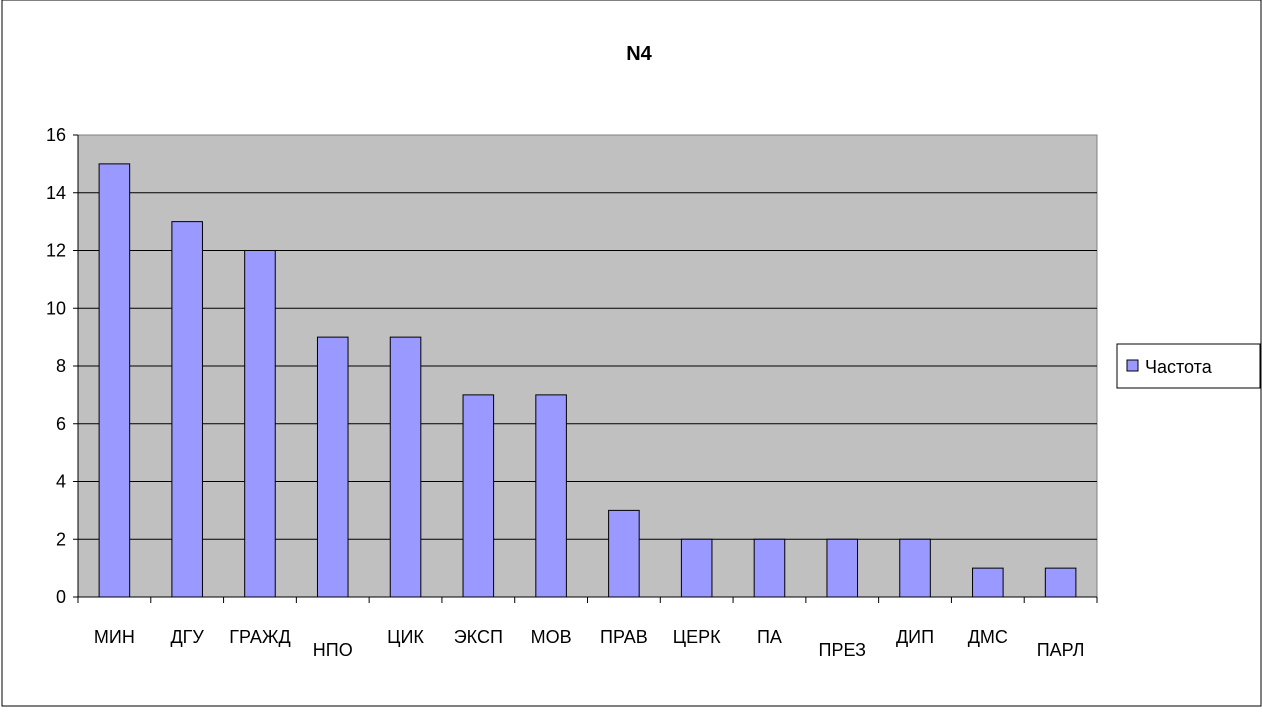 Image resolution: width=1262 pixels, height=712 pixels. I want to click on x-tick-label: ДГУ, so click(187, 637).